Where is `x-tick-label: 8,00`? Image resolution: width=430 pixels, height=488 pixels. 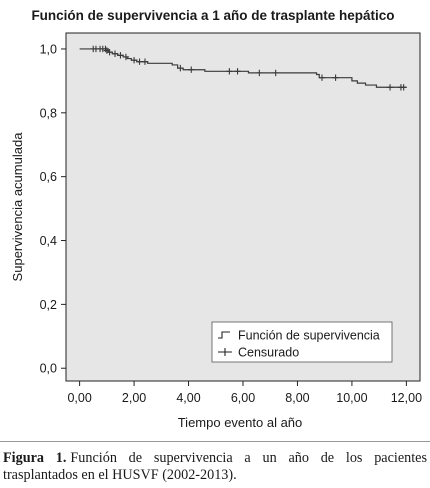
x-tick-label: 8,00 is located at coordinates (297, 398).